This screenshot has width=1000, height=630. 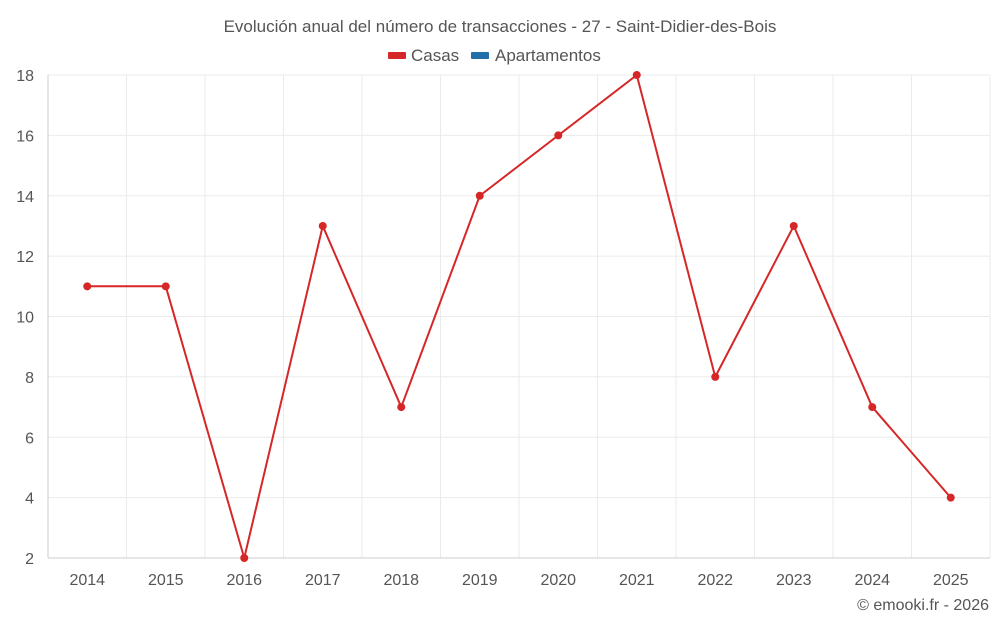 What do you see at coordinates (323, 580) in the screenshot?
I see `x-tick-label-2017: 2017` at bounding box center [323, 580].